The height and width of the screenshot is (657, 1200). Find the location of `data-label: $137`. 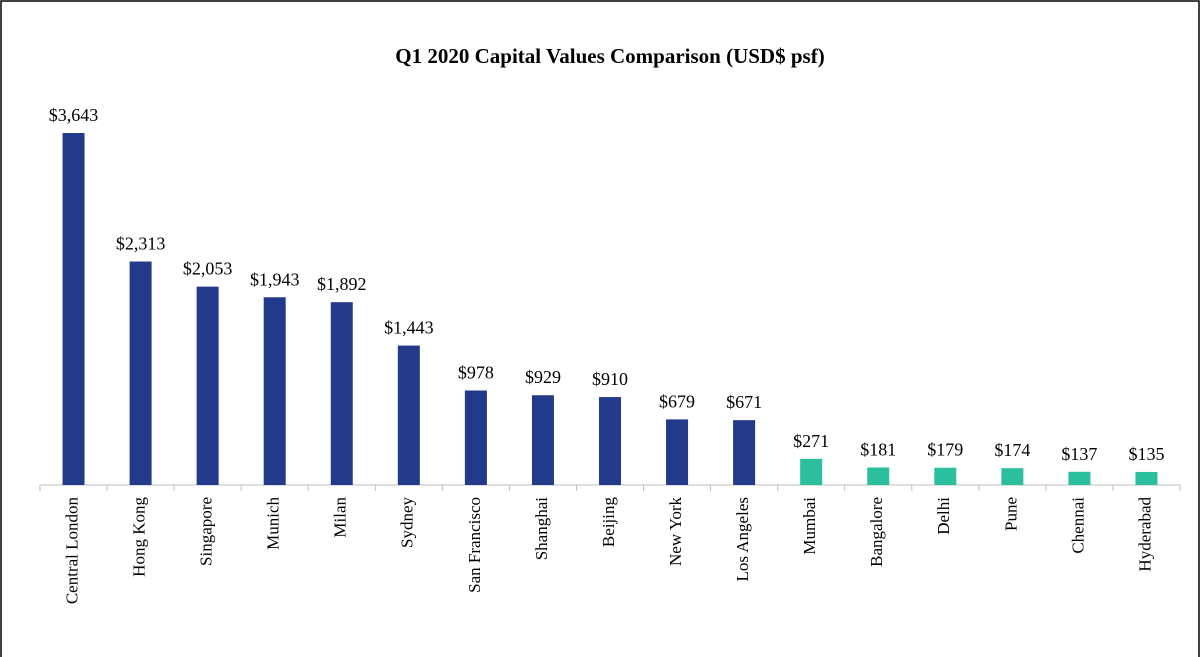

data-label: $137 is located at coordinates (1079, 454).